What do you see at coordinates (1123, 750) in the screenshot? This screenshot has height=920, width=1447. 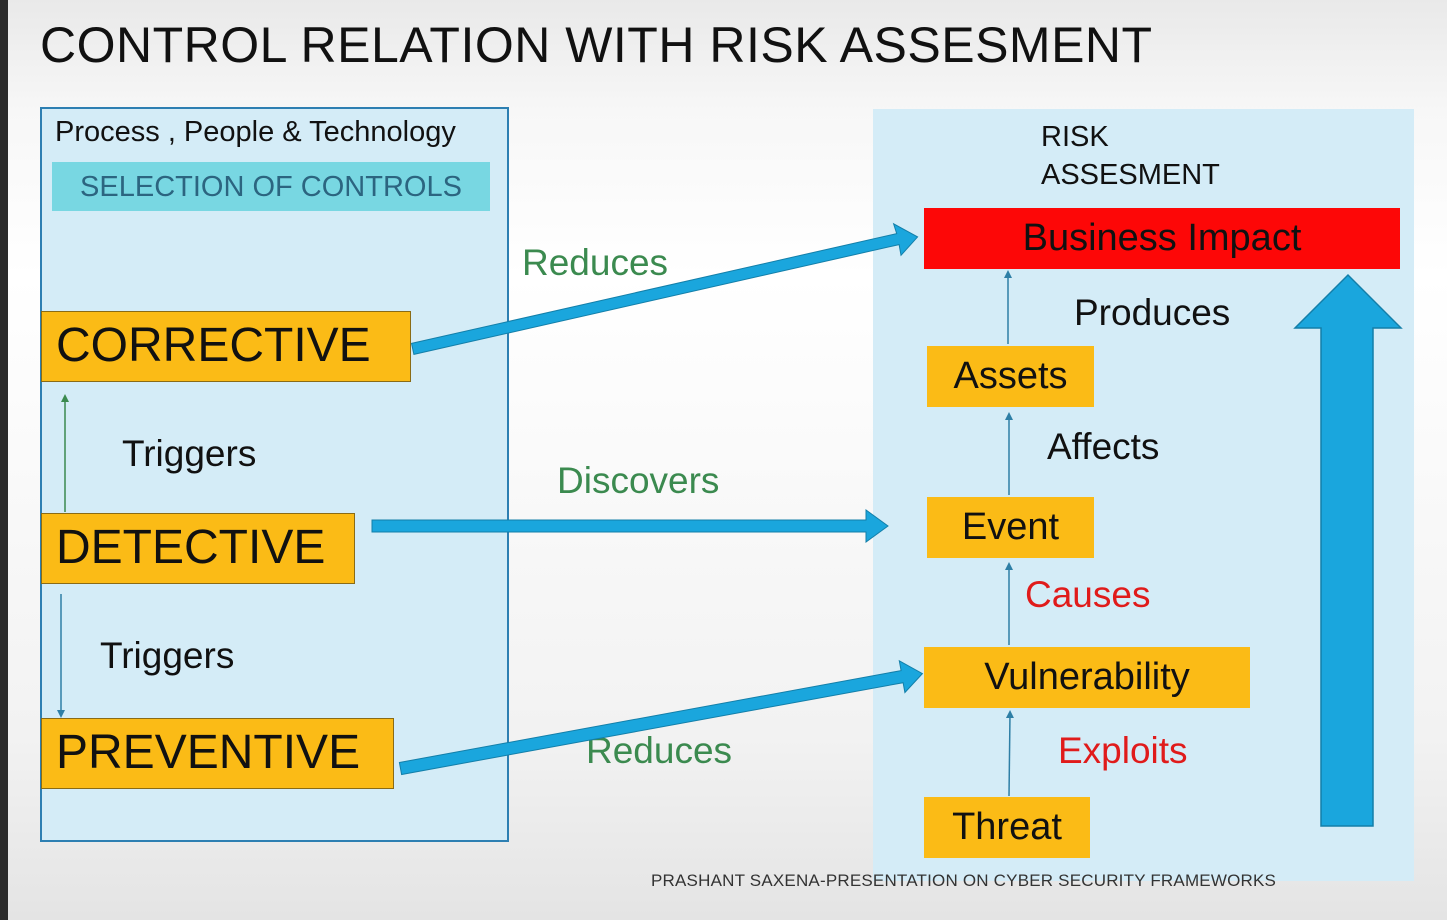 I see `exploits-label: Exploits` at bounding box center [1123, 750].